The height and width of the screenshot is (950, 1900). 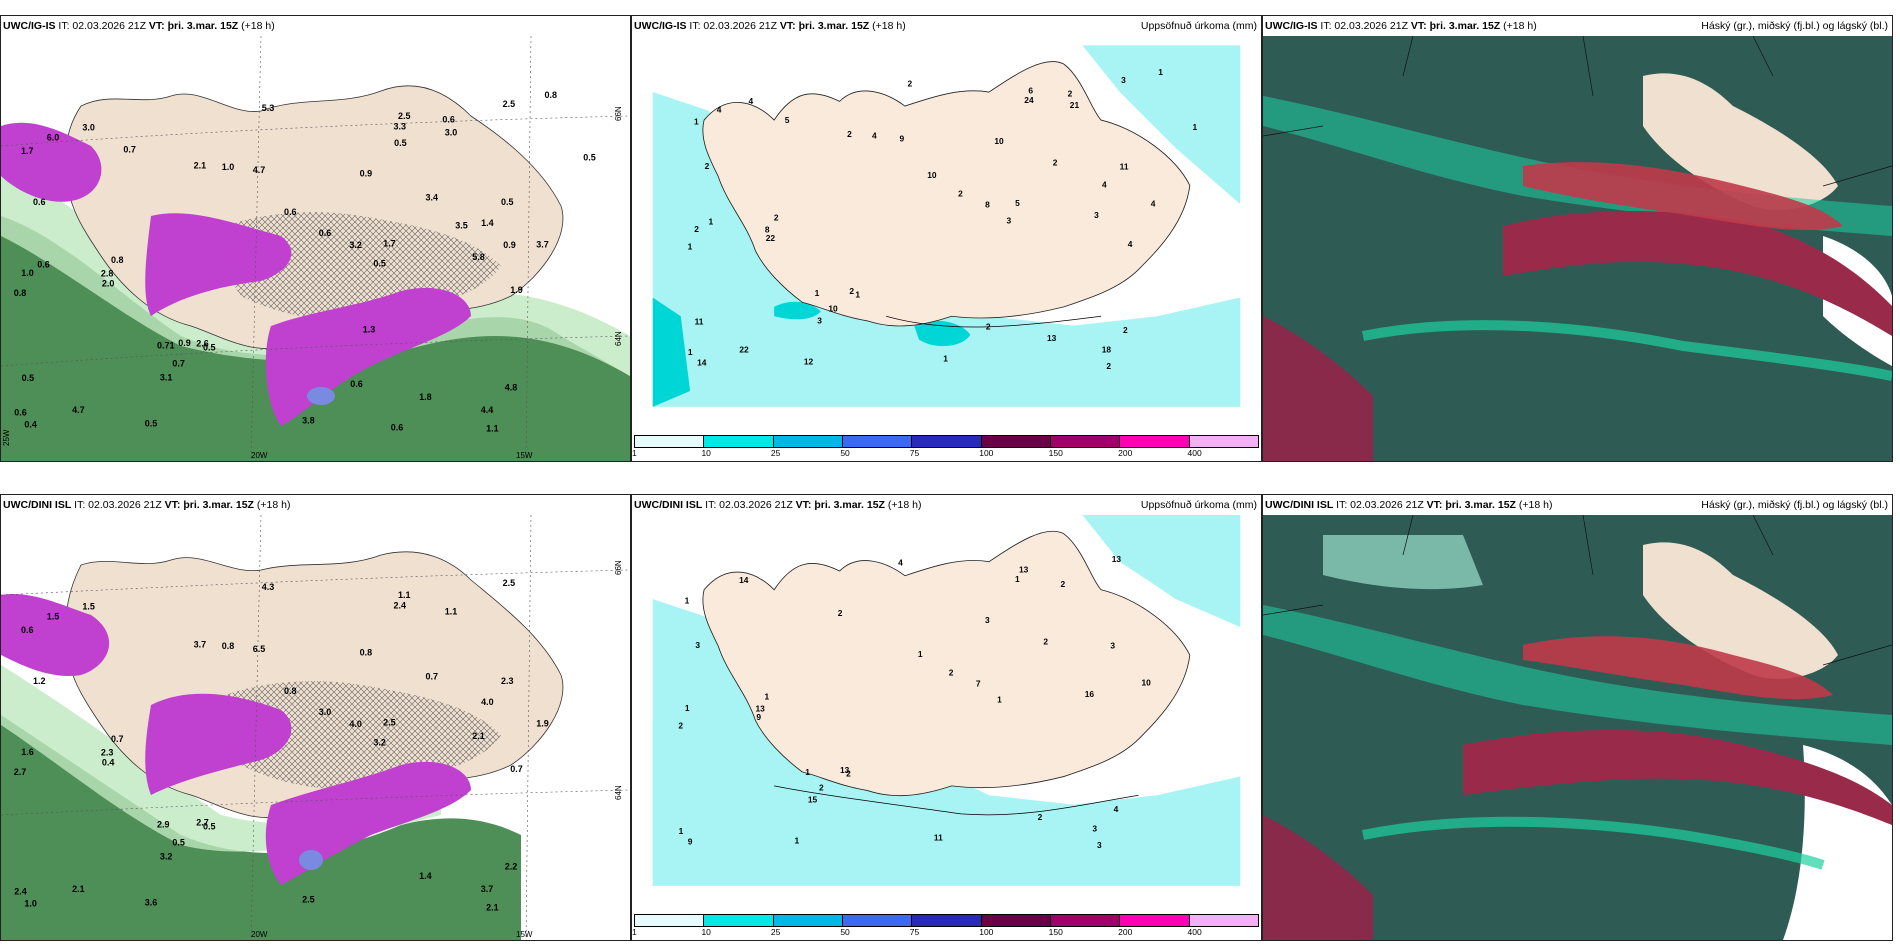 I want to click on high-cloud-nw, so click(x=1403, y=562).